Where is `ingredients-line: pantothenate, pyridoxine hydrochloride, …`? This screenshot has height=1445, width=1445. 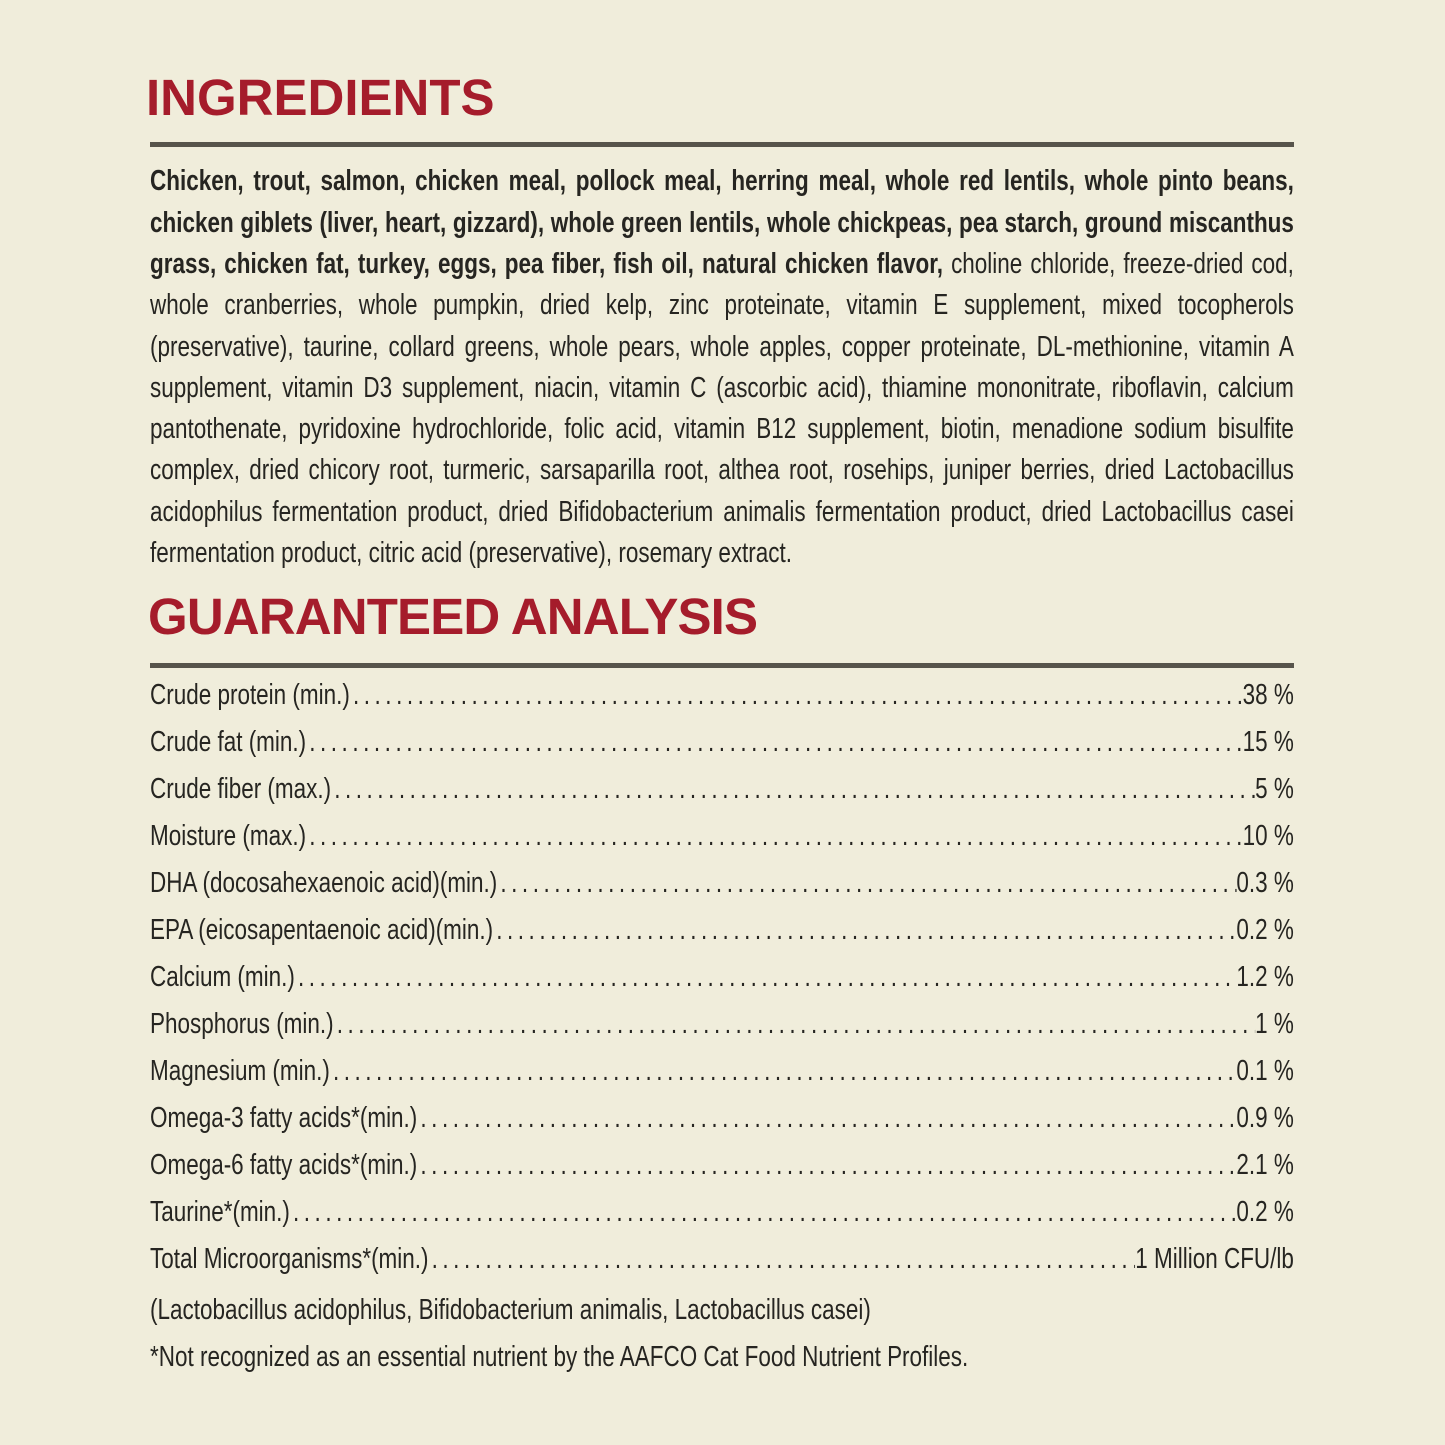 ingredients-line: pantothenate, pyridoxine hydrochloride, … is located at coordinates (722, 429).